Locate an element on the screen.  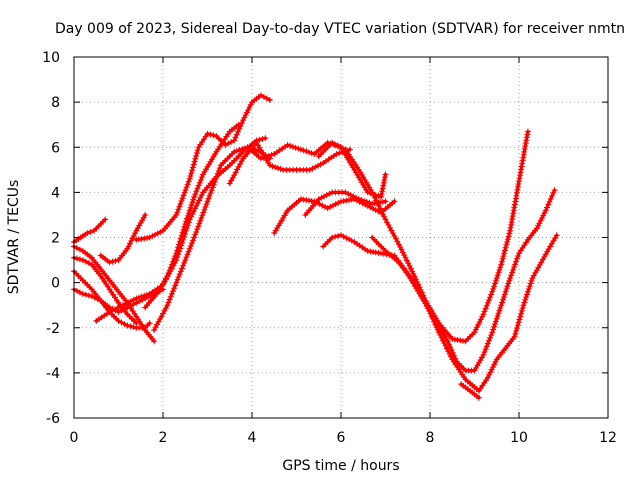
y-axis-label: SDTVAR / TECUs is located at coordinates (14, 237).